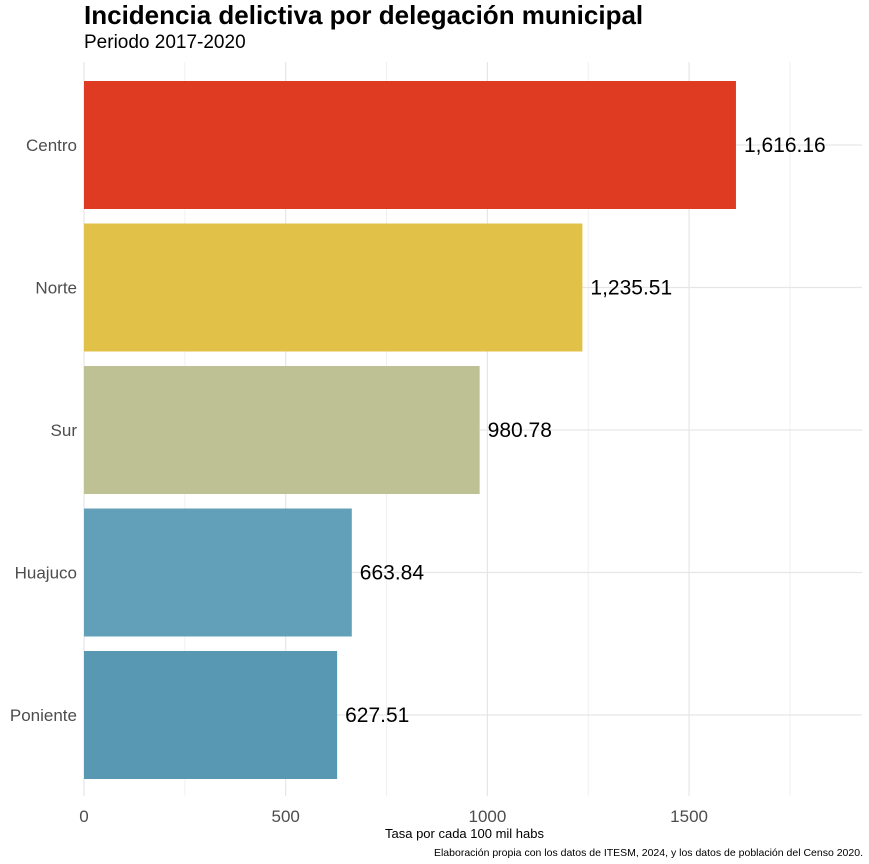 Image resolution: width=869 pixels, height=864 pixels. What do you see at coordinates (56, 288) in the screenshot?
I see `y-tick-label: Norte` at bounding box center [56, 288].